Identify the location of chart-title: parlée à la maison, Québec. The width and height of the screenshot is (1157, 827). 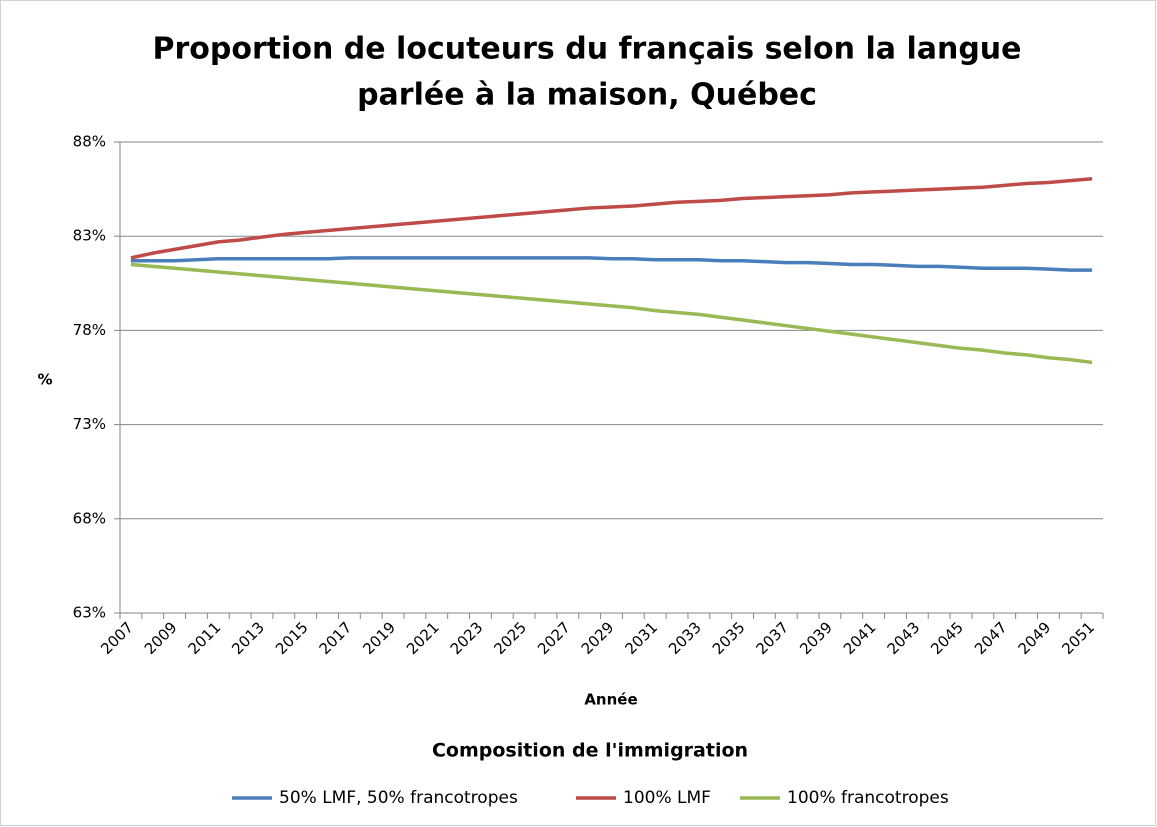
(587, 95).